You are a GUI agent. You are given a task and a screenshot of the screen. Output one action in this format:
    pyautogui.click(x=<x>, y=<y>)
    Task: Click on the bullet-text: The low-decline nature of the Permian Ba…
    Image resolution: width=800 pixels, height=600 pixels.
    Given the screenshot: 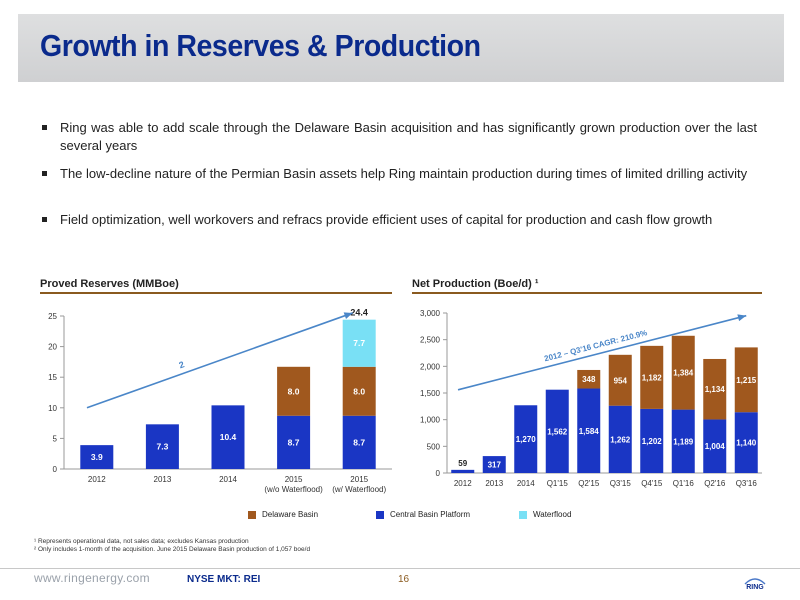 What is the action you would take?
    pyautogui.click(x=404, y=173)
    